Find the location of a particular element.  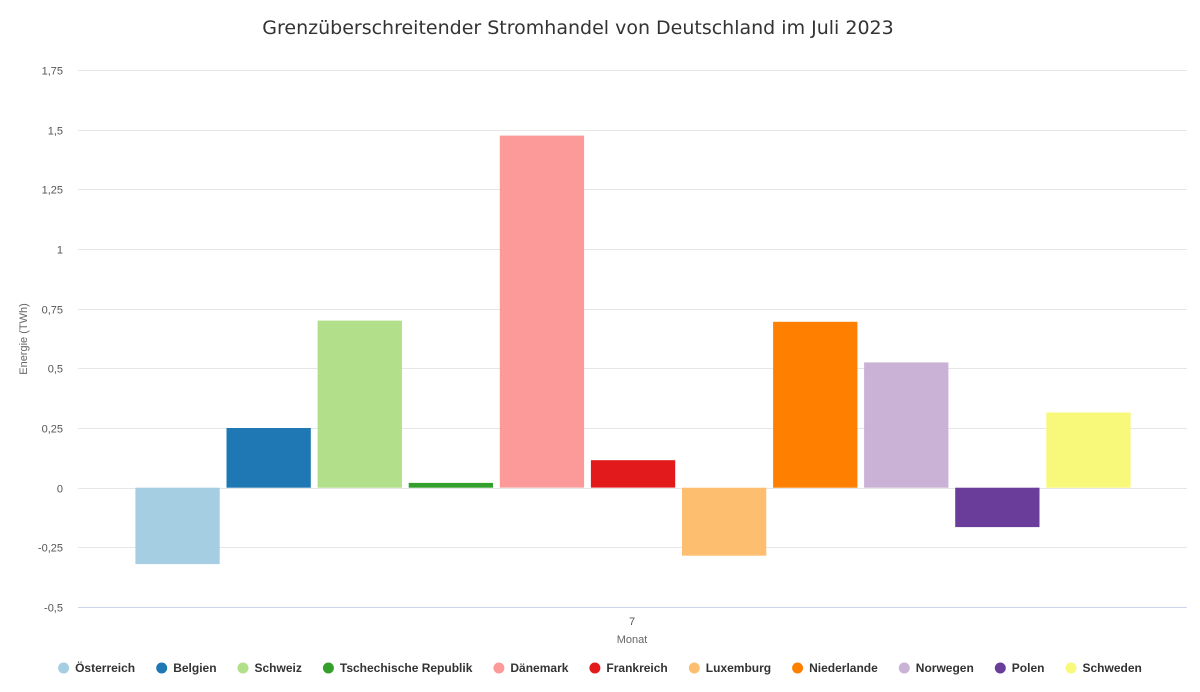

legend-item: Österreich is located at coordinates (96, 667).